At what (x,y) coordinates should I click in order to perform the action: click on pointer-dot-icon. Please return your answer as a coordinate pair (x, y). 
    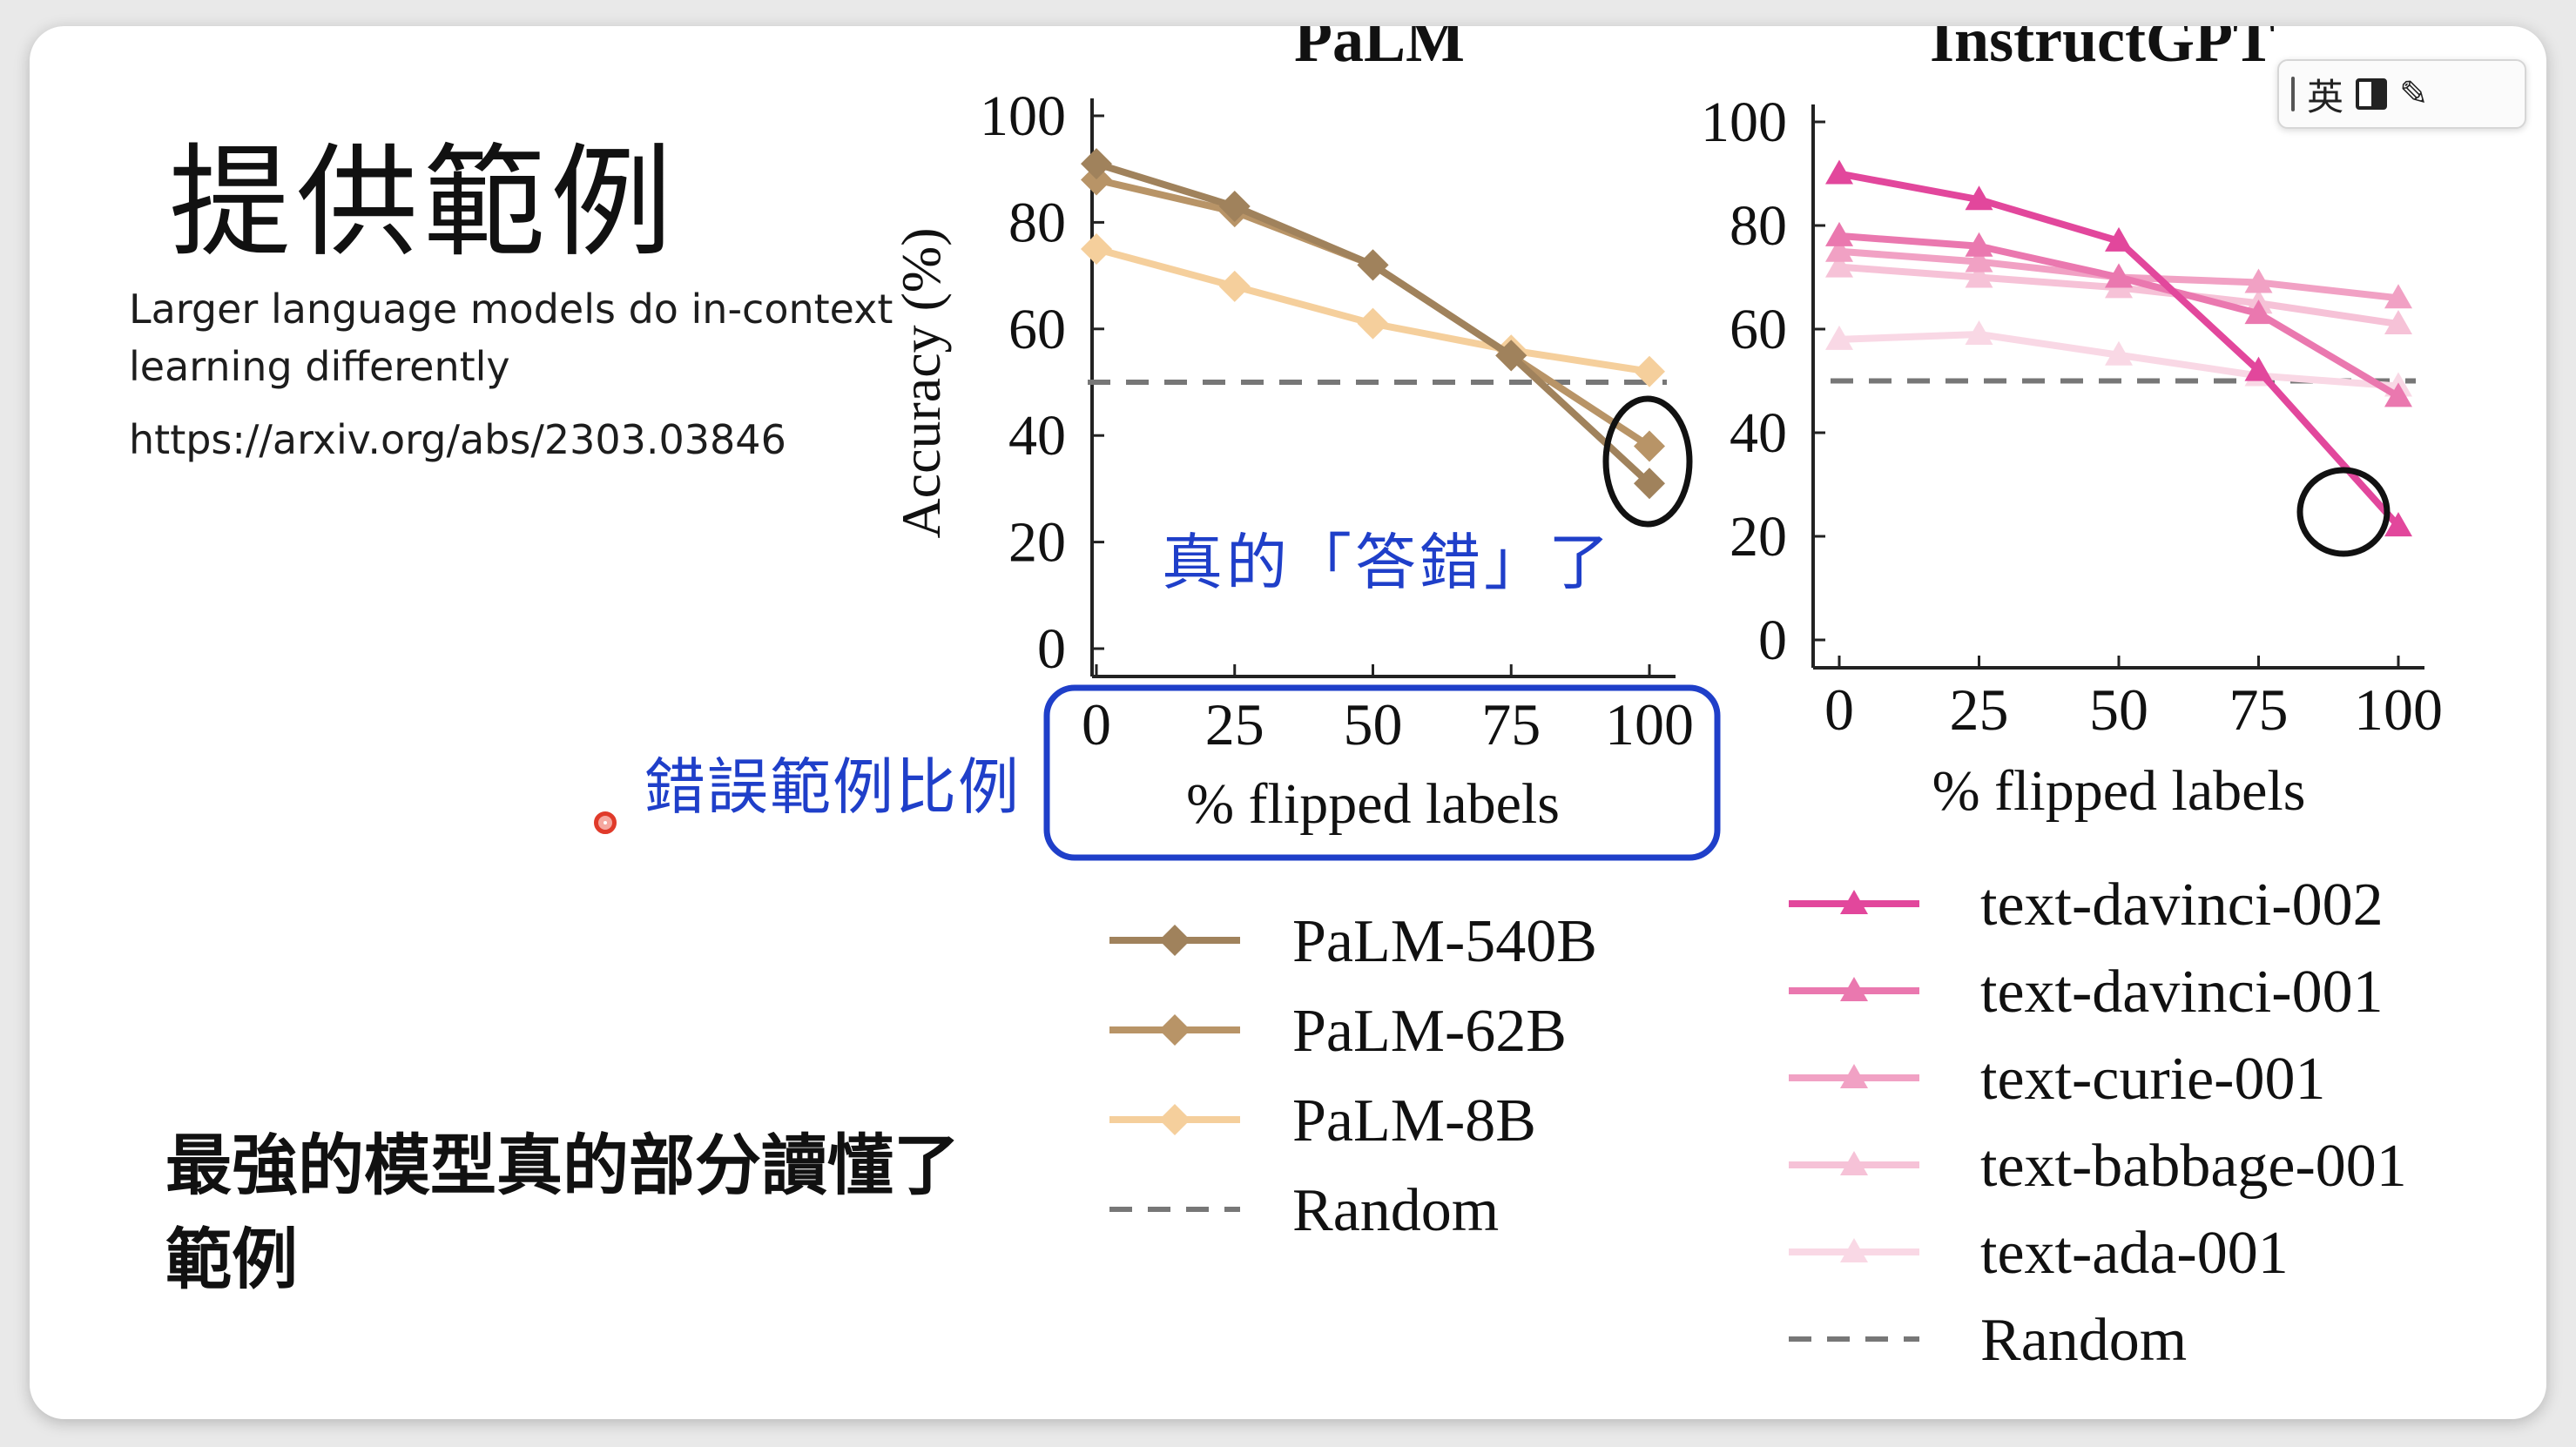
    Looking at the image, I should click on (605, 822).